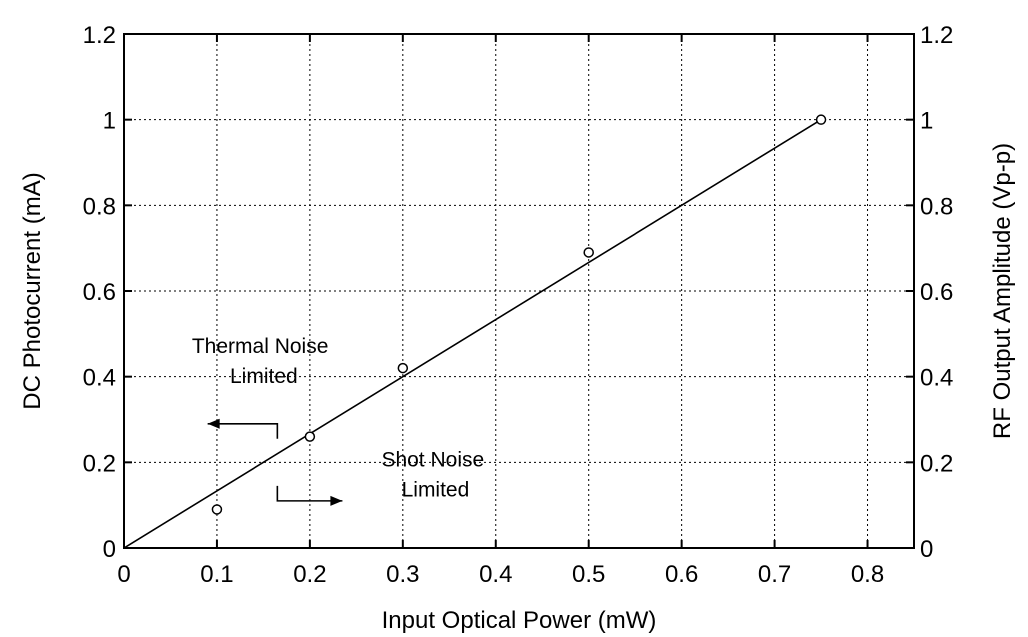  What do you see at coordinates (338, 420) in the screenshot?
I see `annotations: Thermal Noise Limited Shot Noise Limited` at bounding box center [338, 420].